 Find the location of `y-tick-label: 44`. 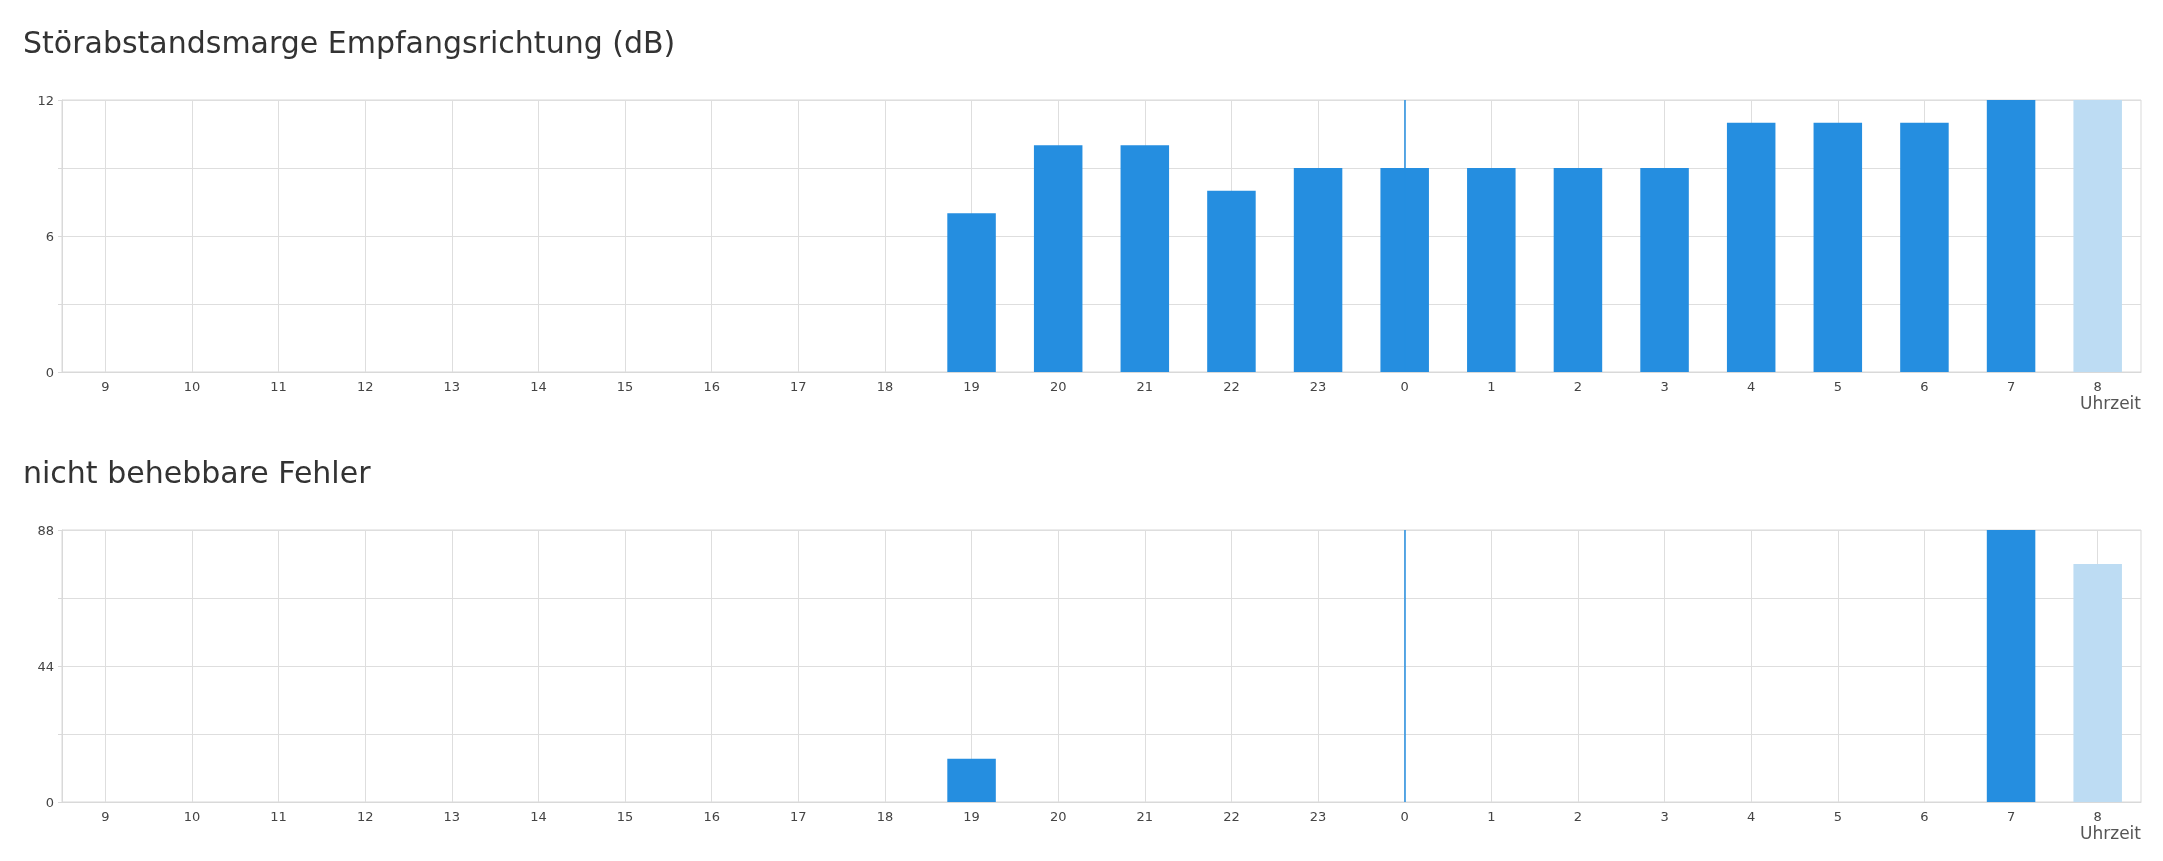

y-tick-label: 44 is located at coordinates (45, 666).